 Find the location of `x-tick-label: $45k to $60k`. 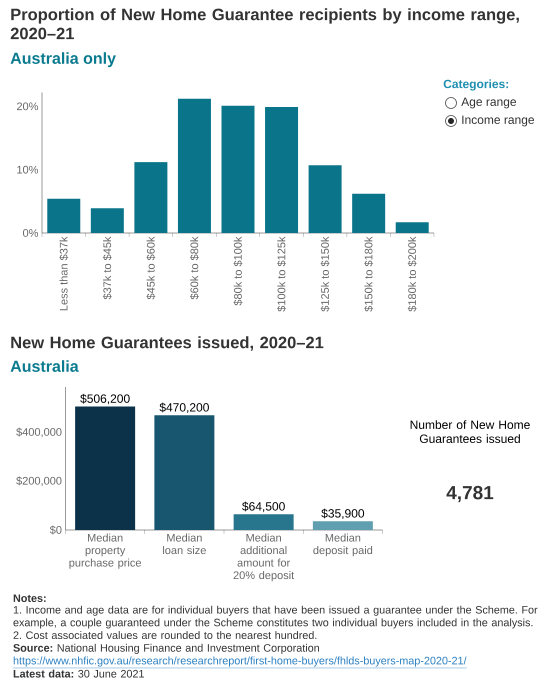

x-tick-label: $45k to $60k is located at coordinates (151, 268).